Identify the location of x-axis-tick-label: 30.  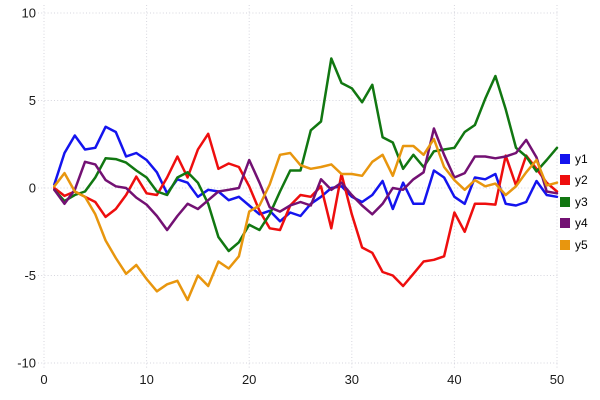
(352, 379).